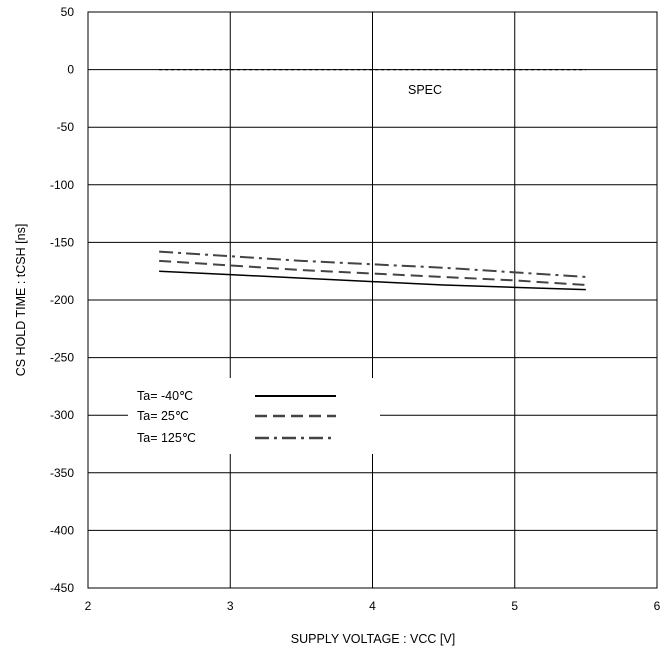 The image size is (672, 653). Describe the element at coordinates (425, 90) in the screenshot. I see `spec-label: SPEC` at that location.